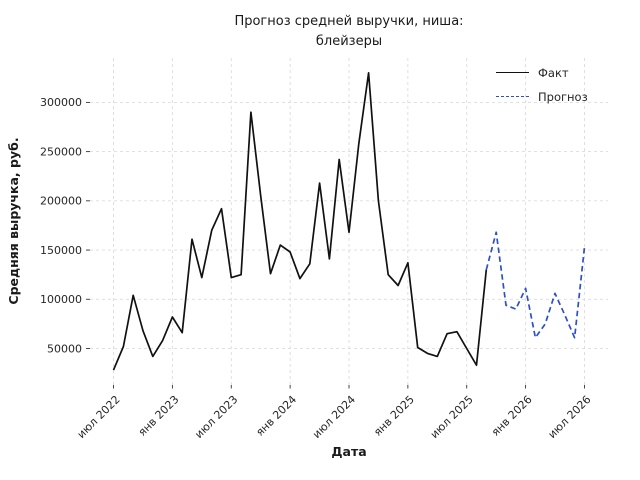 The height and width of the screenshot is (480, 640). What do you see at coordinates (64, 348) in the screenshot?
I see `y-tick-label: 50000` at bounding box center [64, 348].